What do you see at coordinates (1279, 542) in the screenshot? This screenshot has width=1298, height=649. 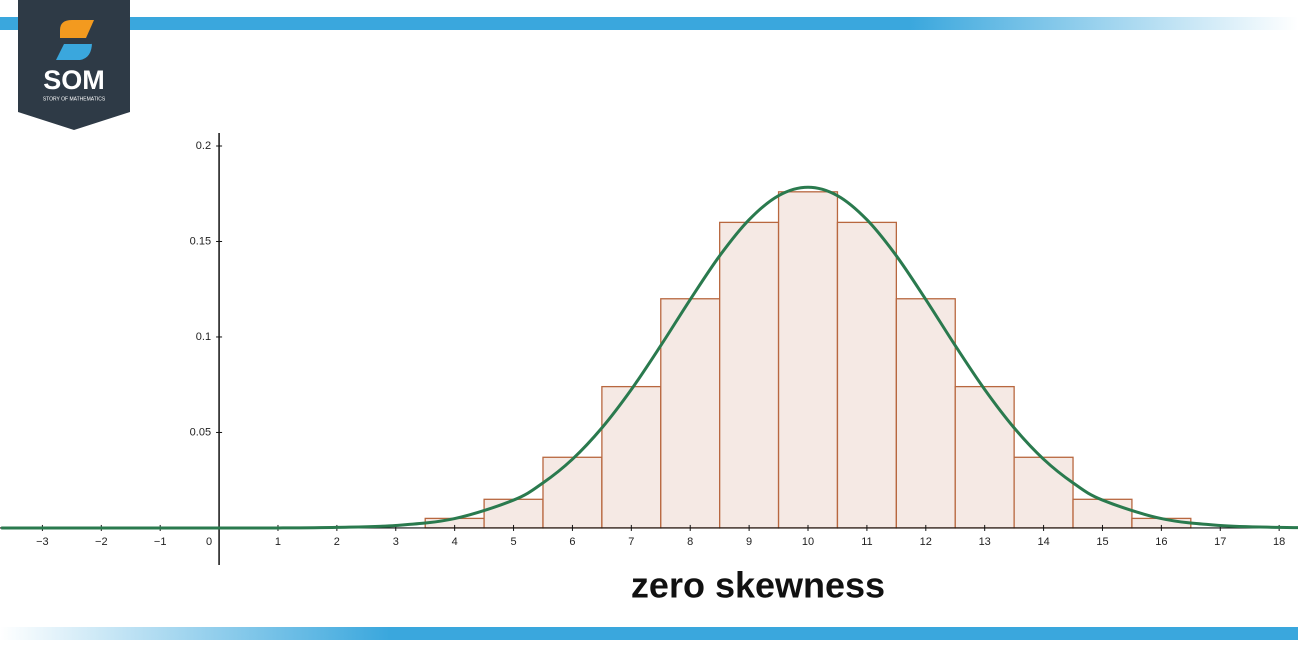 I see `x-tick-label: 18` at bounding box center [1279, 542].